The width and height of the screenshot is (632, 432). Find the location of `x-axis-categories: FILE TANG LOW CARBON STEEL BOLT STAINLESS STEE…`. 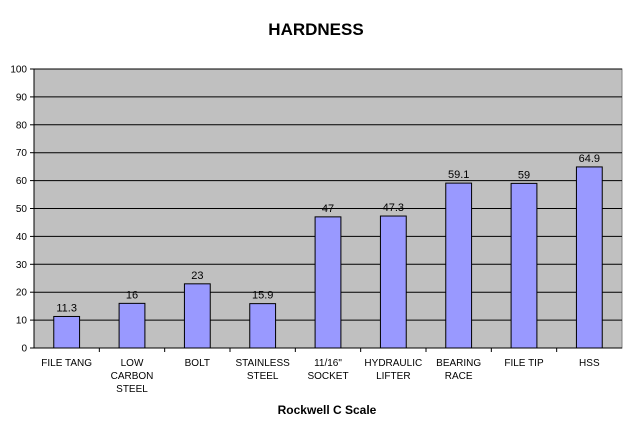

x-axis-categories: FILE TANG LOW CARBON STEEL BOLT STAINLESS STEE… is located at coordinates (320, 371).